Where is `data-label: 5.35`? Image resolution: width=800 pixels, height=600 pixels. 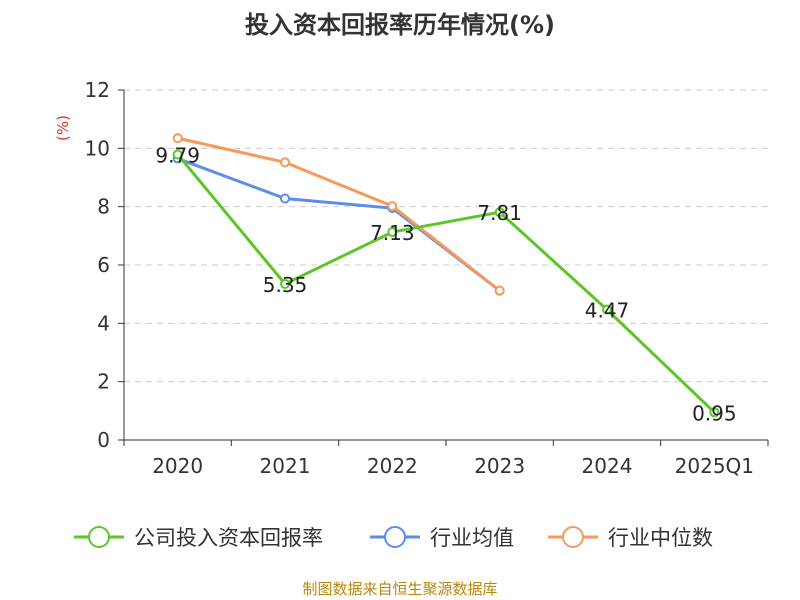
data-label: 5.35 is located at coordinates (285, 285).